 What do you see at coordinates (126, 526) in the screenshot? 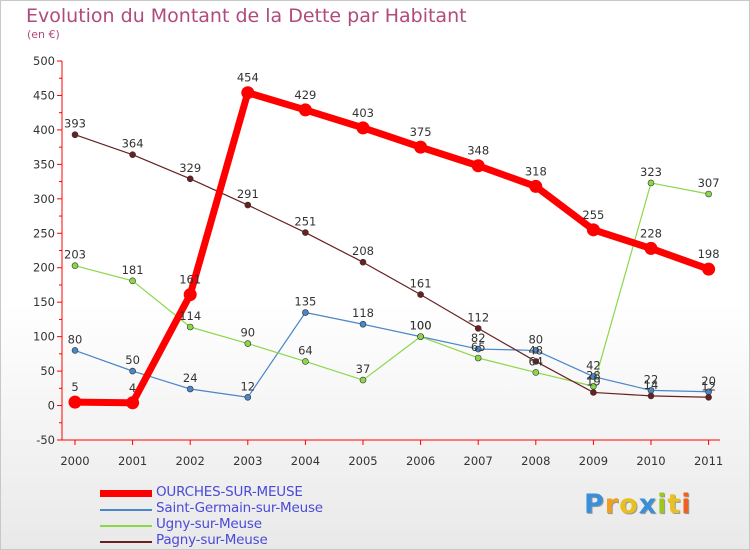
I see `legend-swatch-ugny` at bounding box center [126, 526].